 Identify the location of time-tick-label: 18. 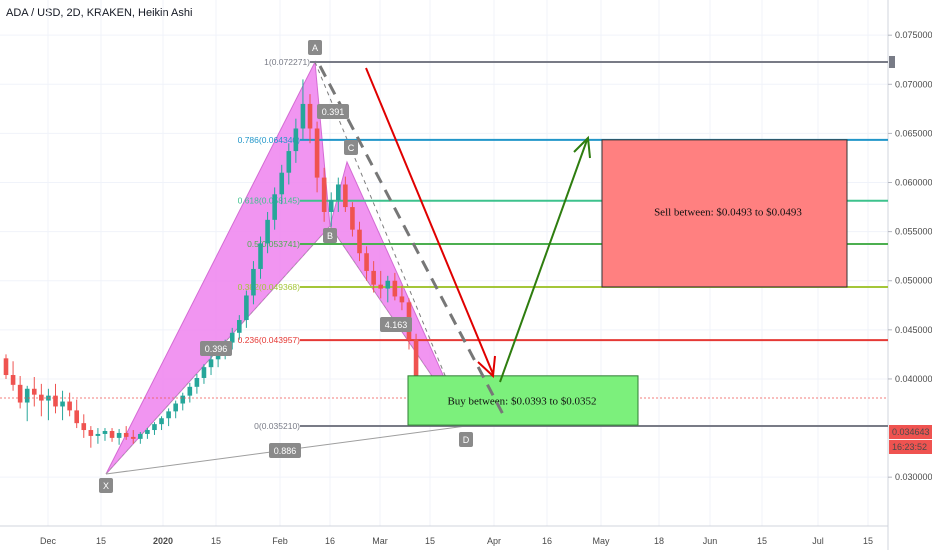
(659, 541).